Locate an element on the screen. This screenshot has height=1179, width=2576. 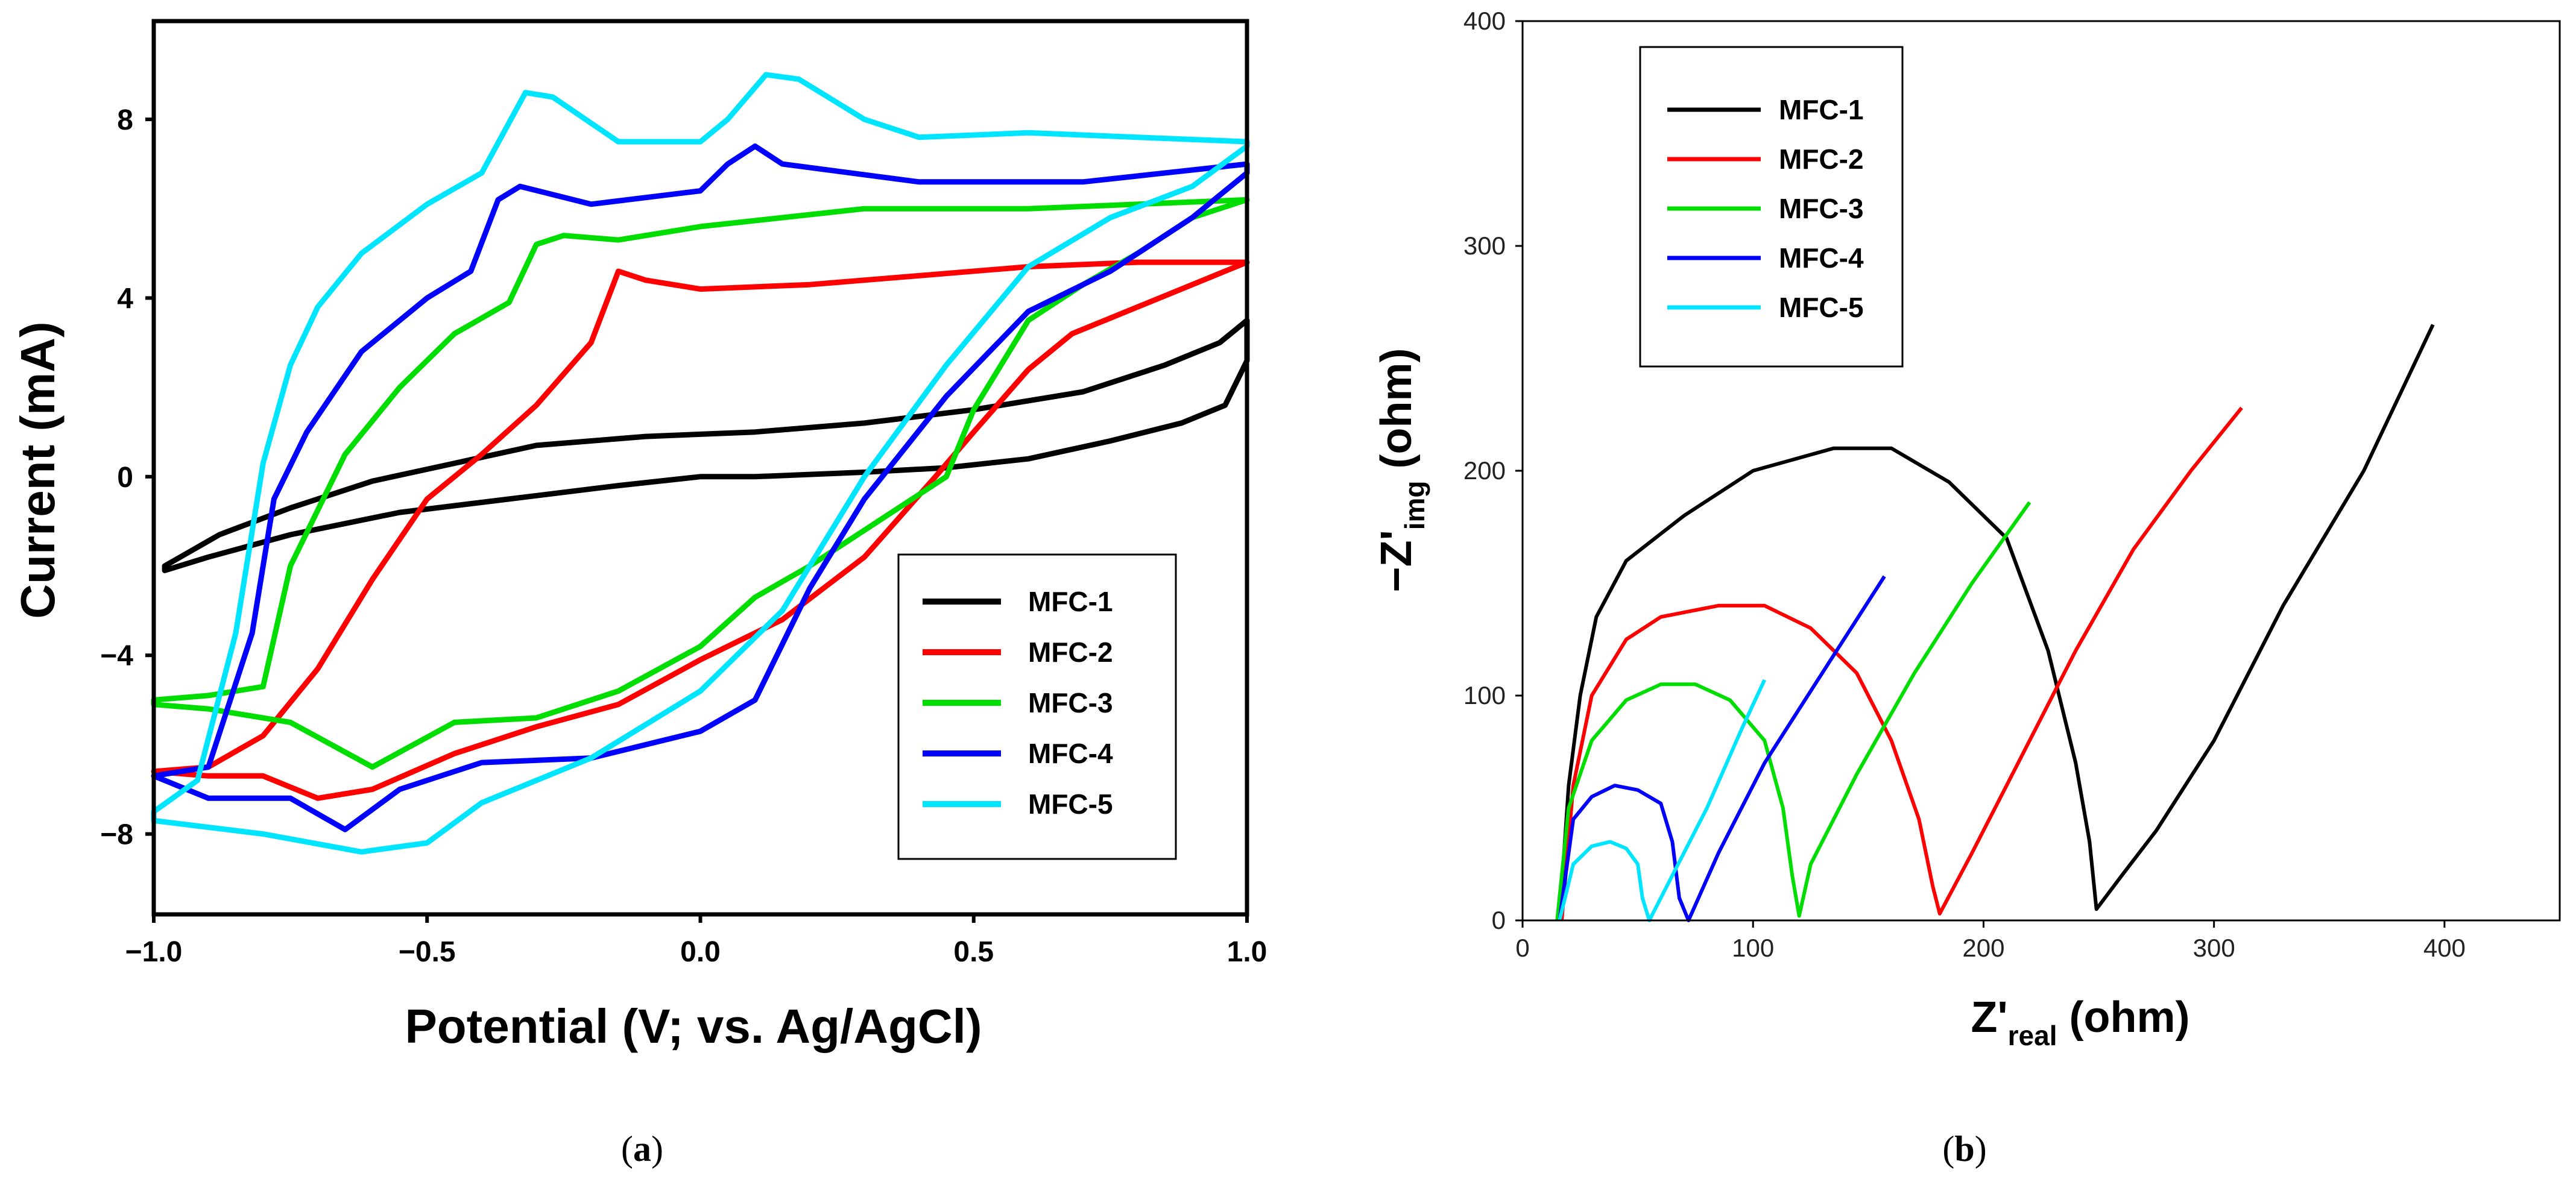
panel-a-ytick-label: −4 is located at coordinates (116, 656).